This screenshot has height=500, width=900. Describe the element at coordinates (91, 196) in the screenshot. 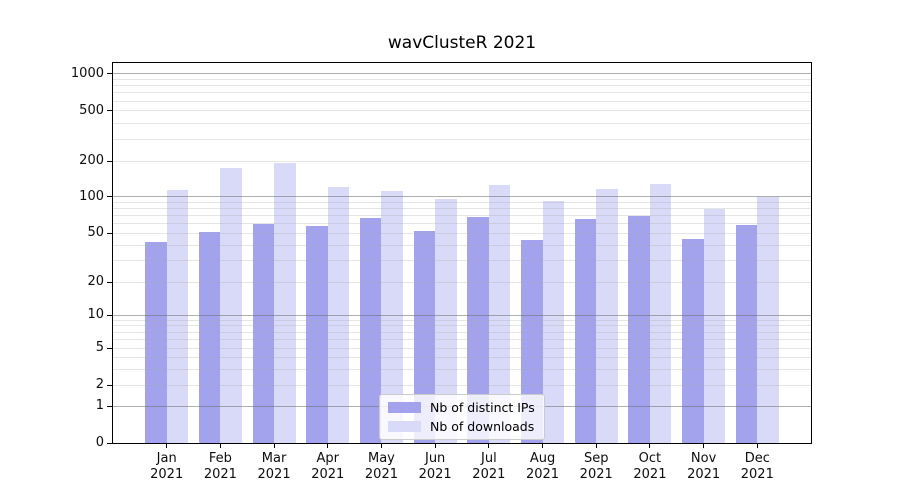

I see `y-tick-label-100: 100` at that location.